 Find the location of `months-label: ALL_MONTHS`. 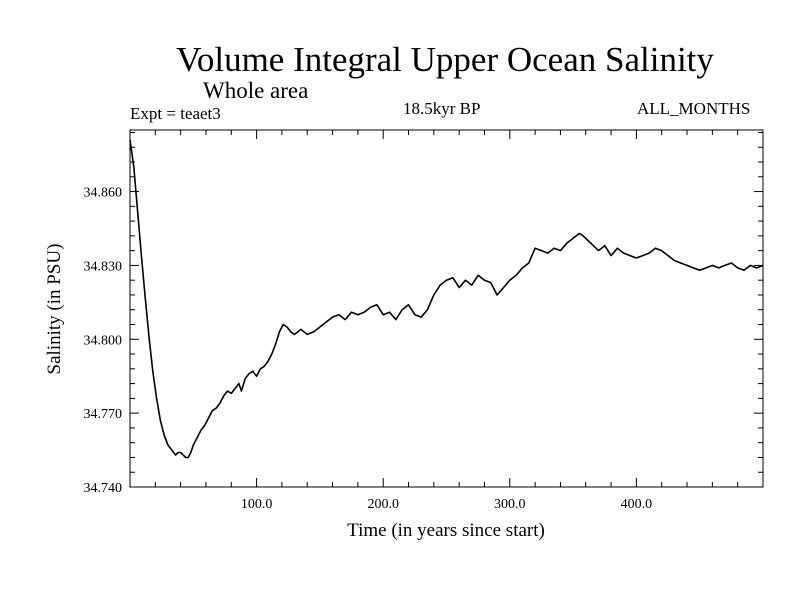

months-label: ALL_MONTHS is located at coordinates (694, 108).